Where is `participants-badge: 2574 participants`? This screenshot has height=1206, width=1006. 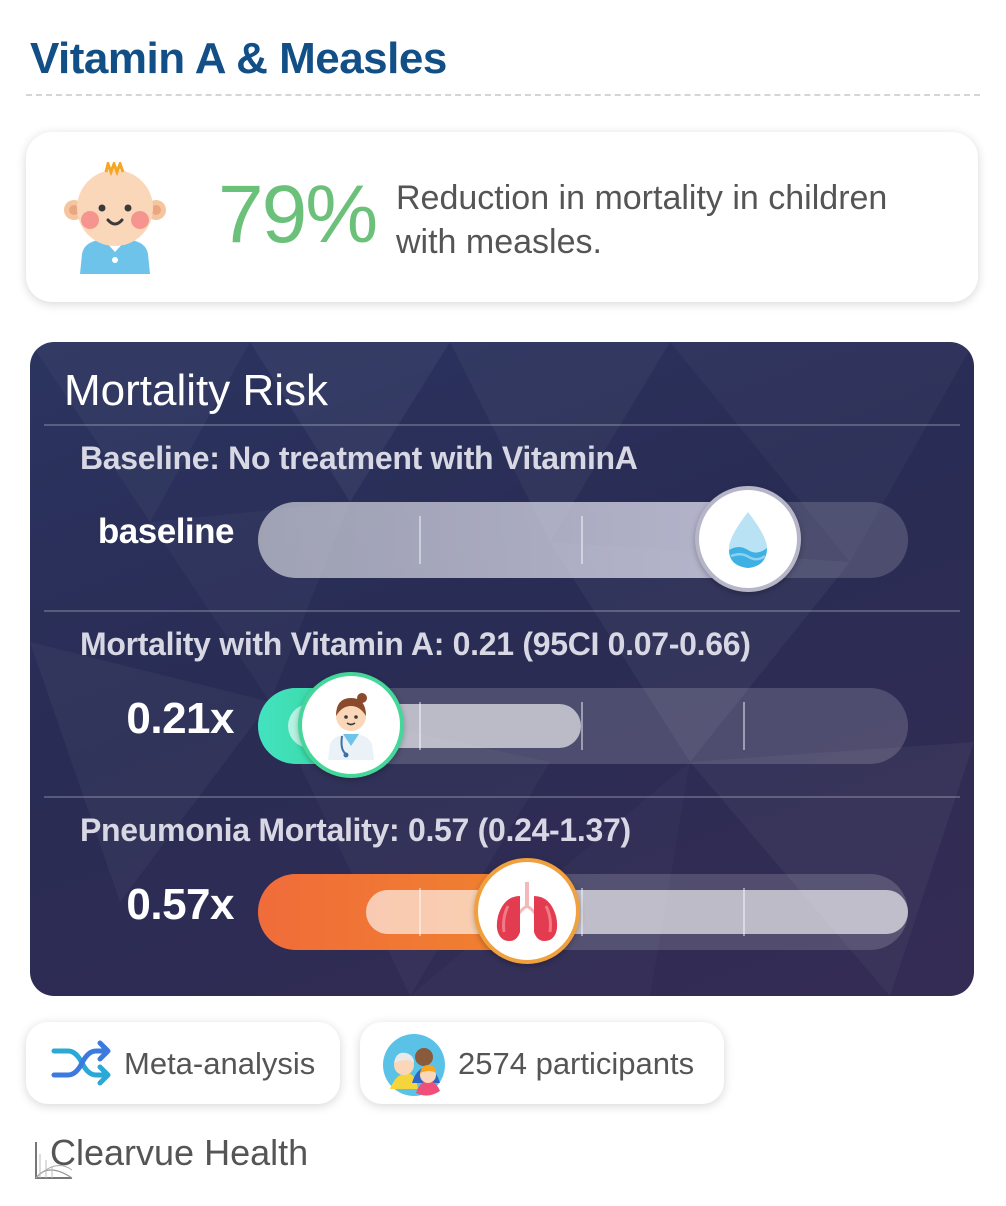
participants-badge: 2574 participants is located at coordinates (542, 1063).